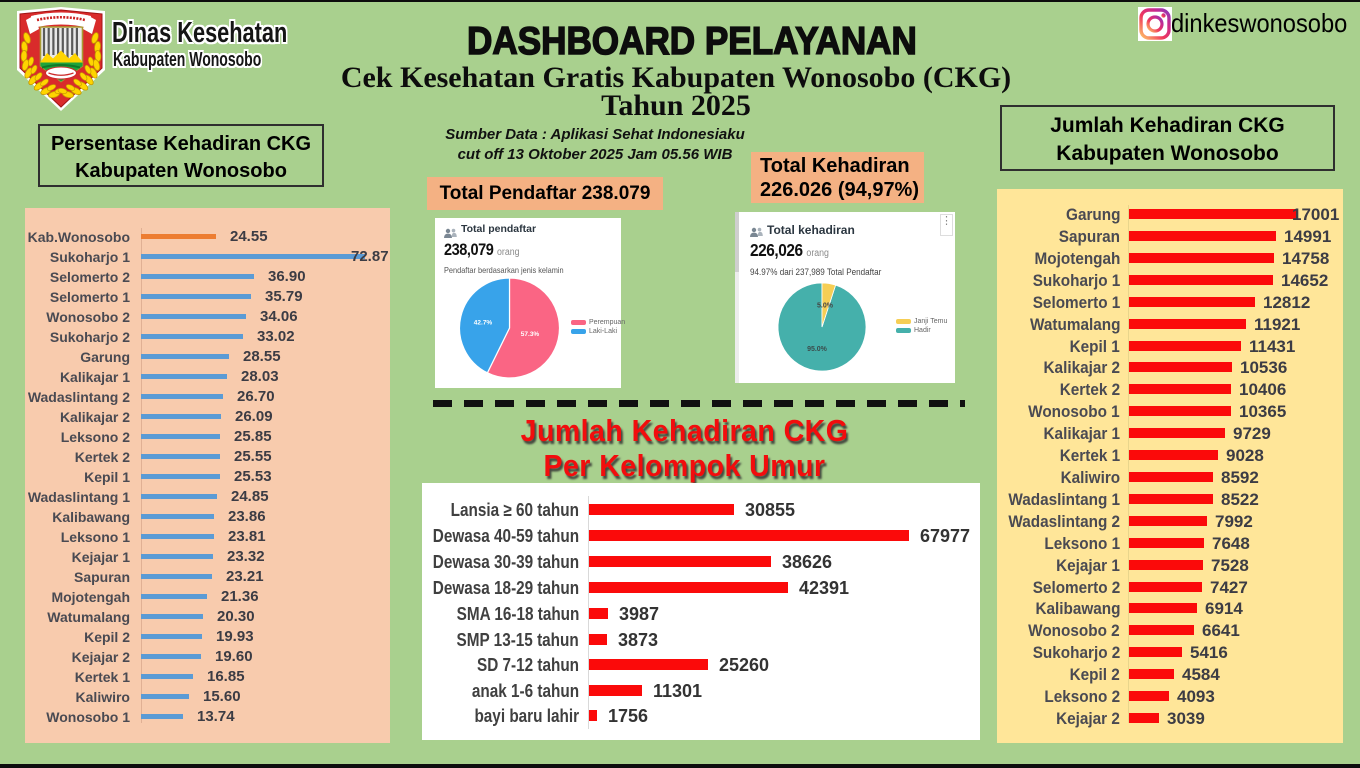  I want to click on svg-text: 95.0%, so click(817, 349).